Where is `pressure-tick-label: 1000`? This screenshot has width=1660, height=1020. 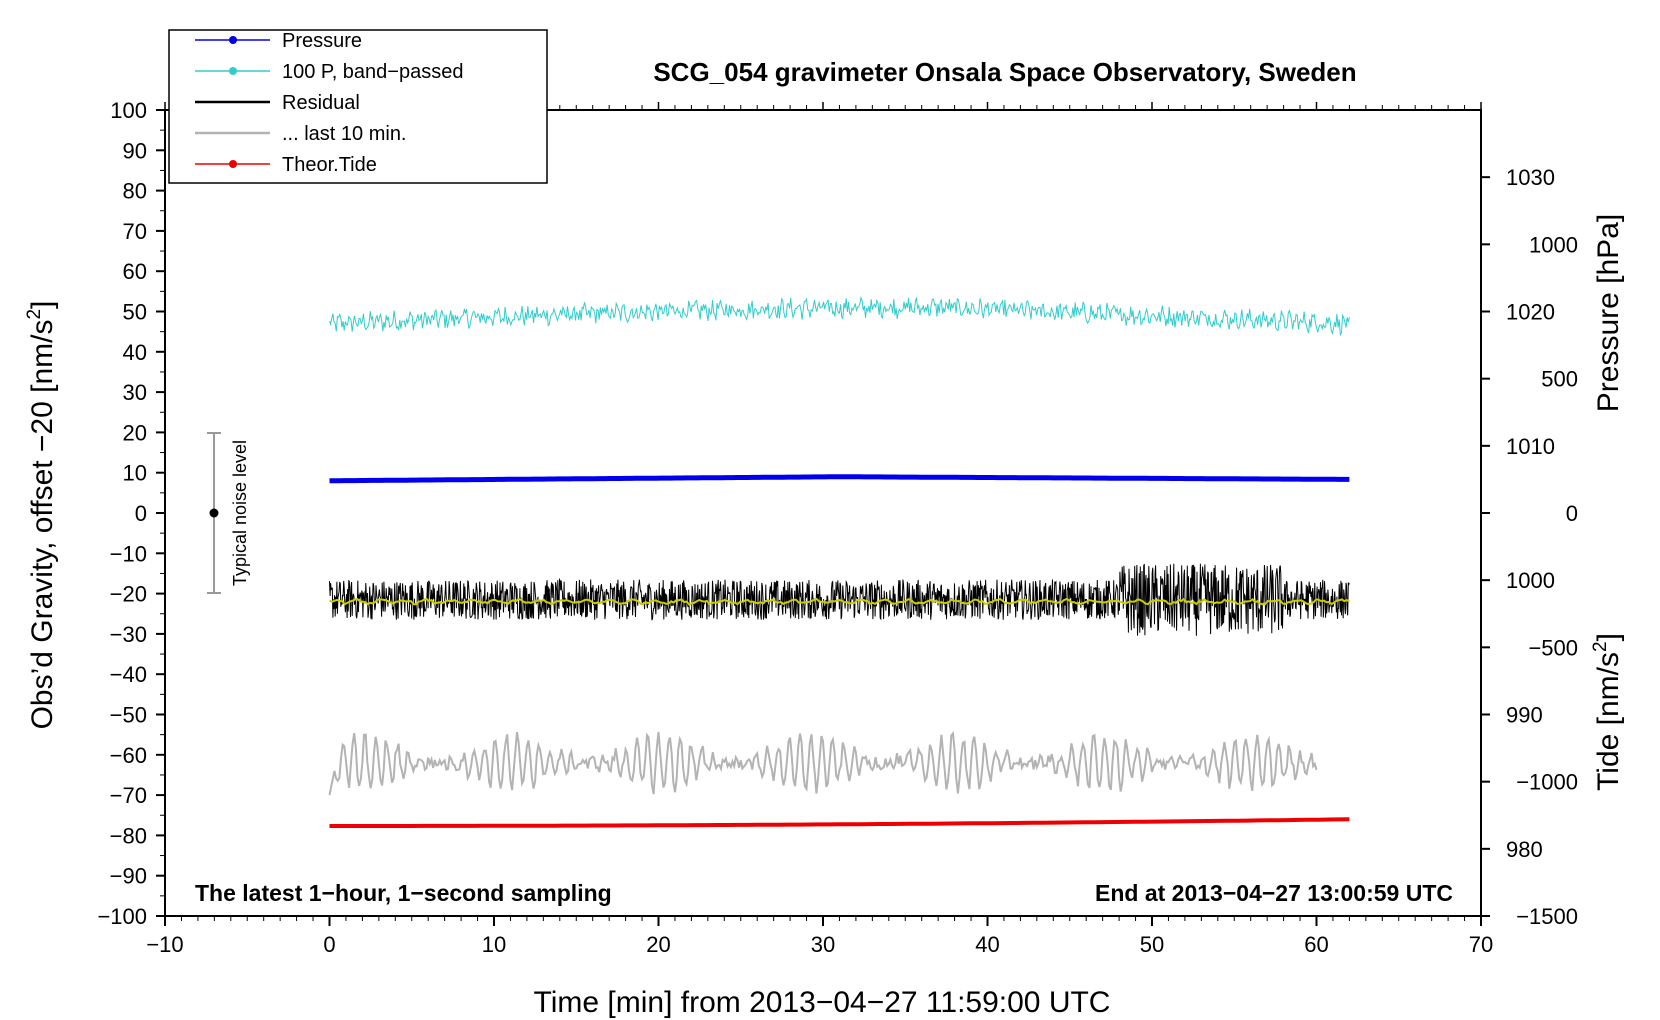 pressure-tick-label: 1000 is located at coordinates (1530, 580).